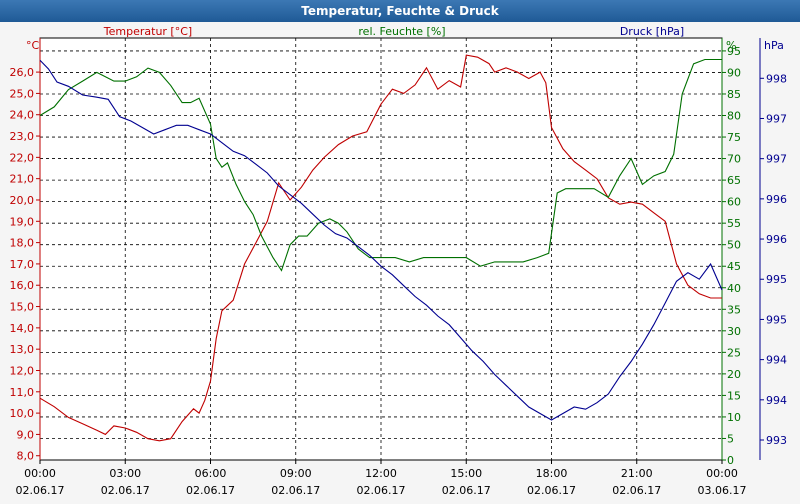  What do you see at coordinates (26, 456) in the screenshot?
I see `temp-tick-label: 8,0` at bounding box center [26, 456].